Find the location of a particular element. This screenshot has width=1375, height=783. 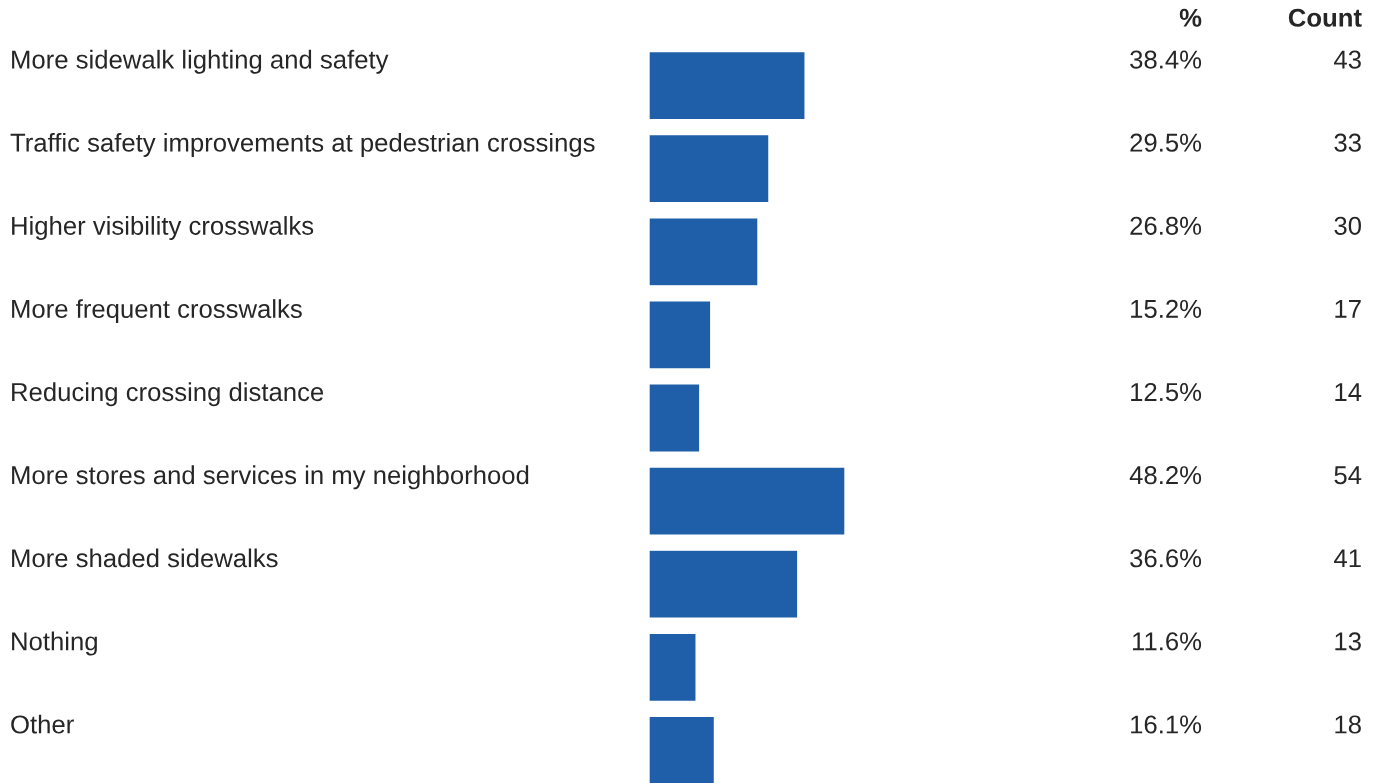

text: 30 is located at coordinates (1347, 225).